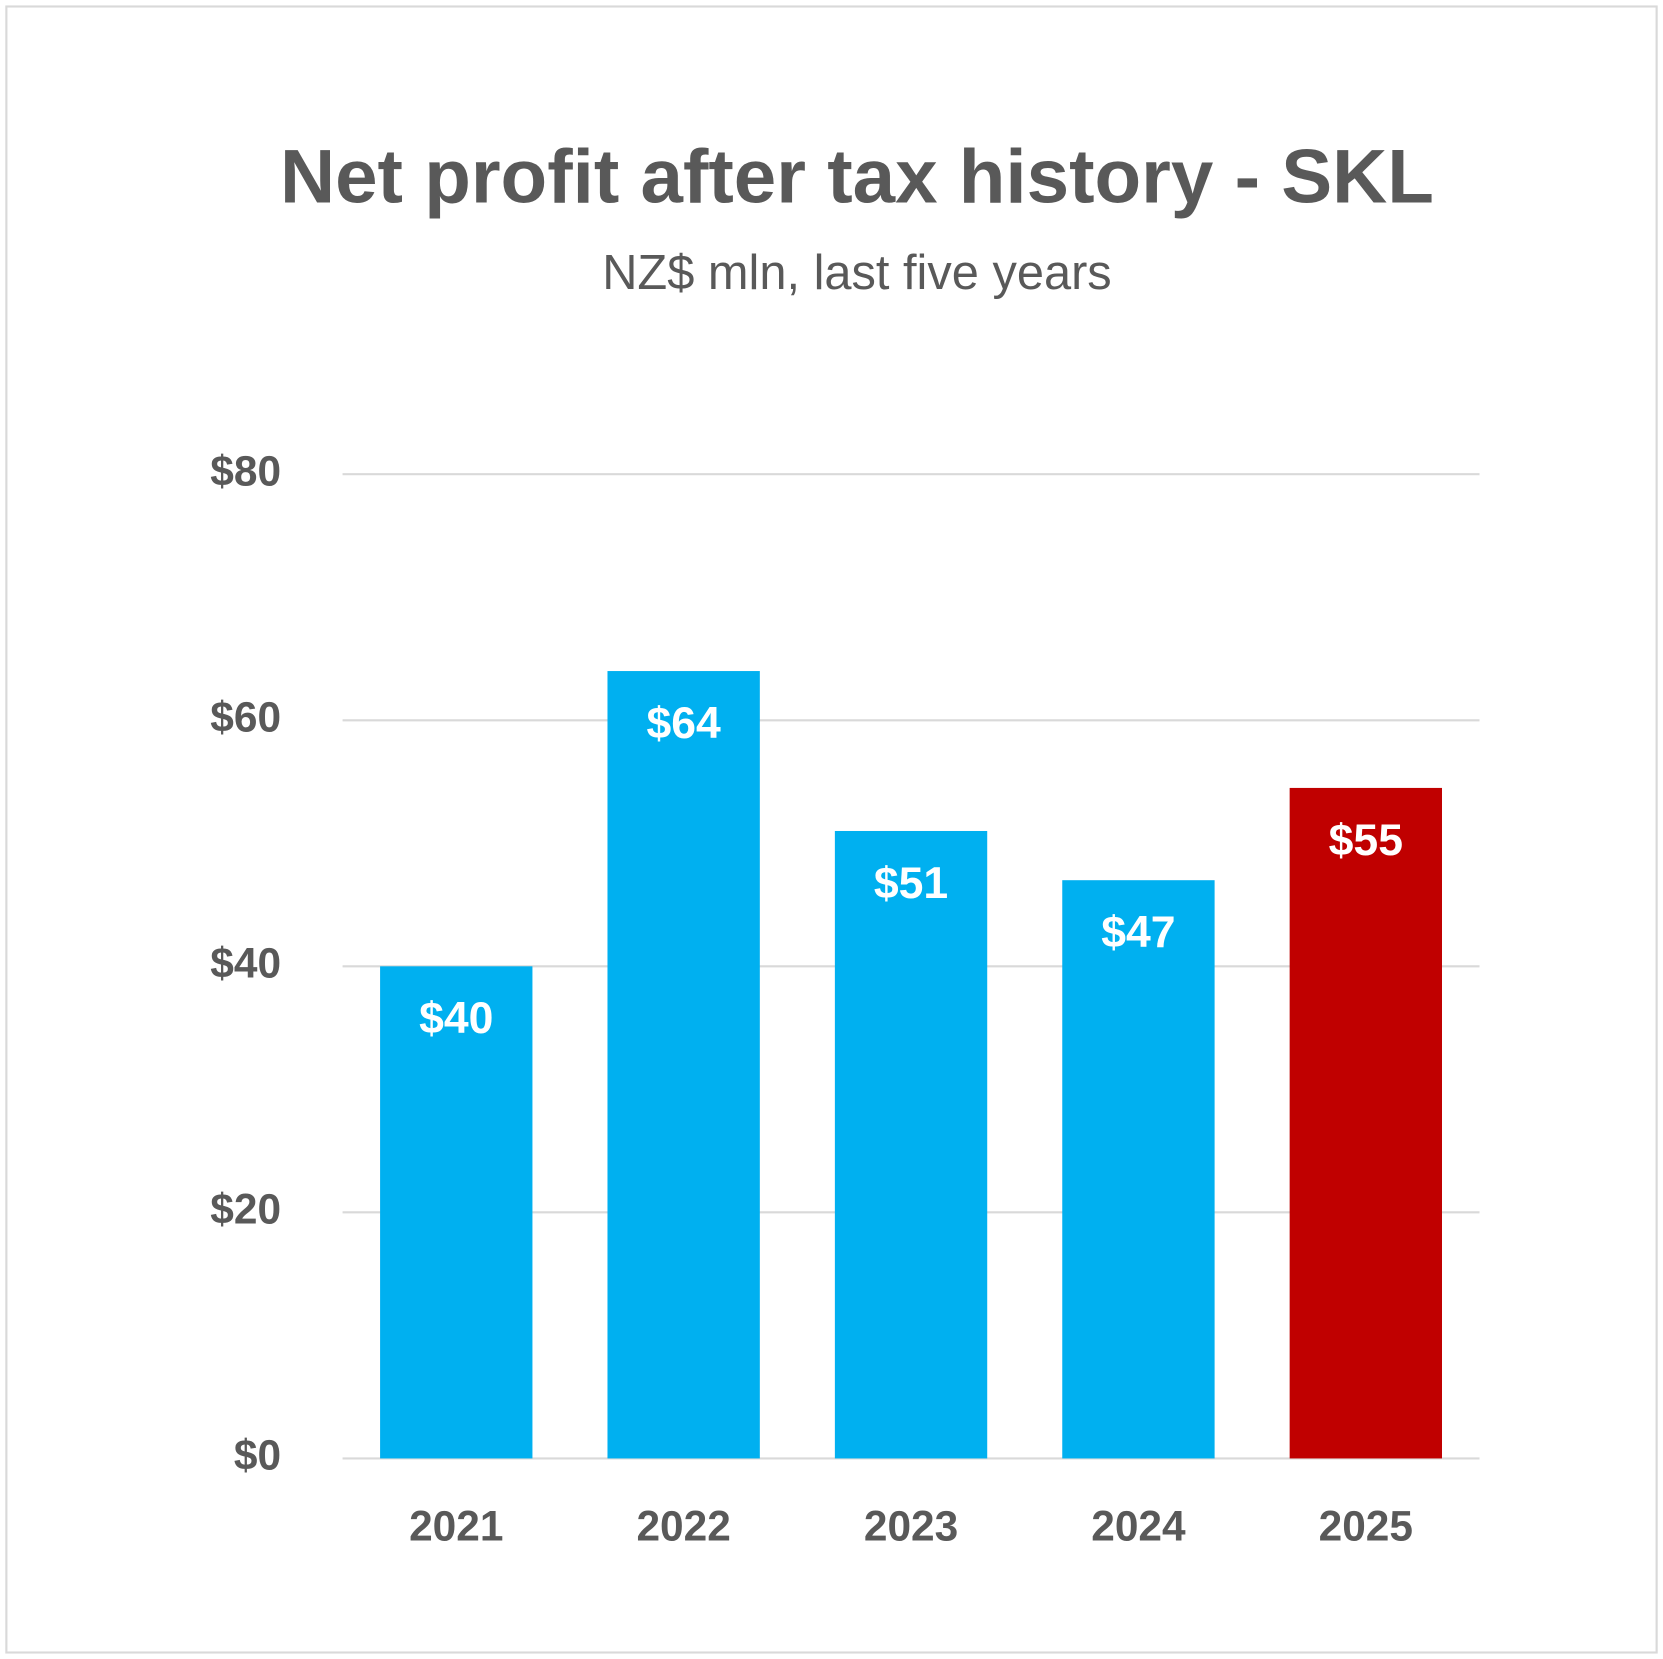 The height and width of the screenshot is (1659, 1663). I want to click on value-label: $40, so click(456, 1018).